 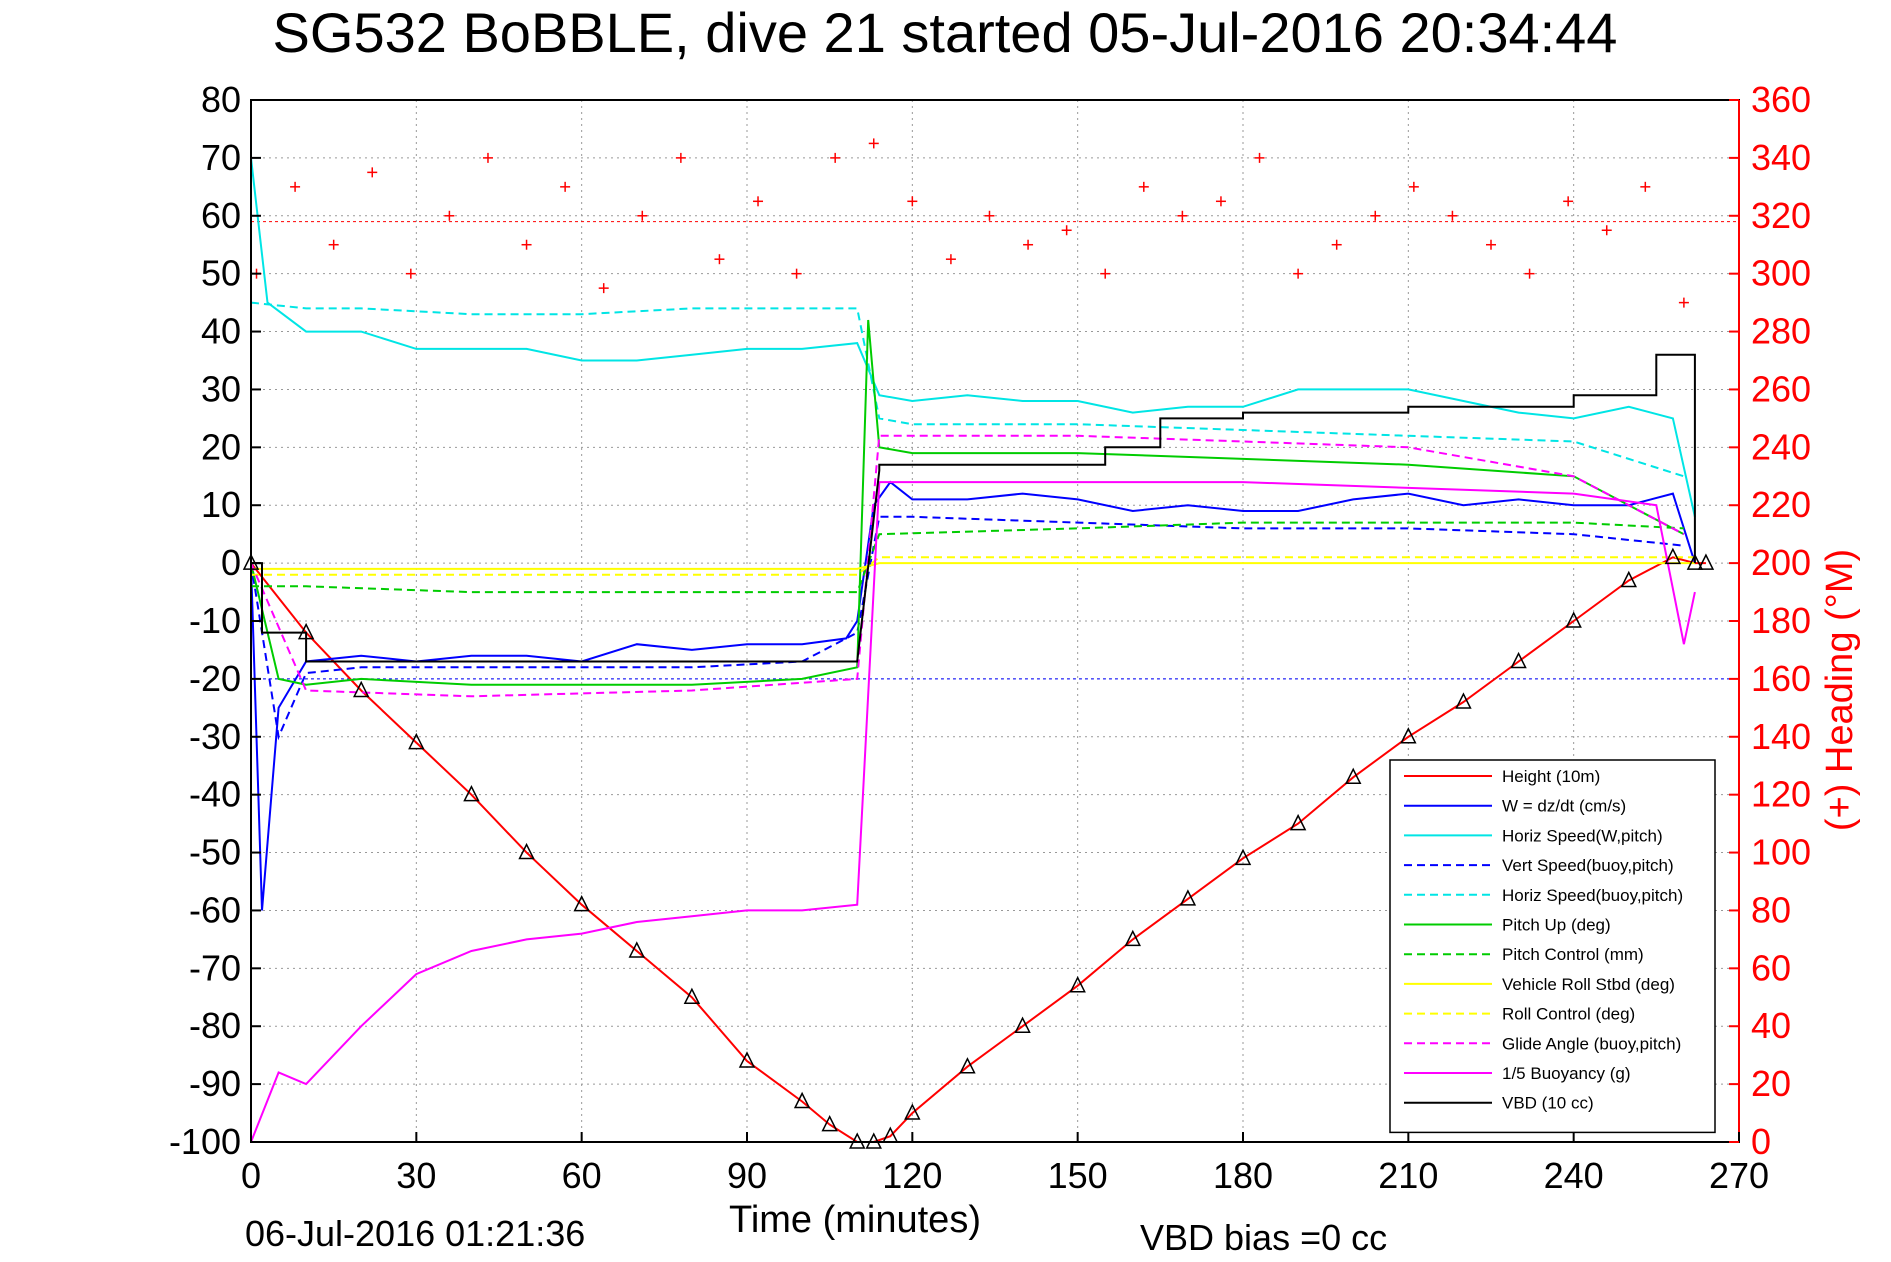 I want to click on y-tick-label: 0, so click(x=231, y=562).